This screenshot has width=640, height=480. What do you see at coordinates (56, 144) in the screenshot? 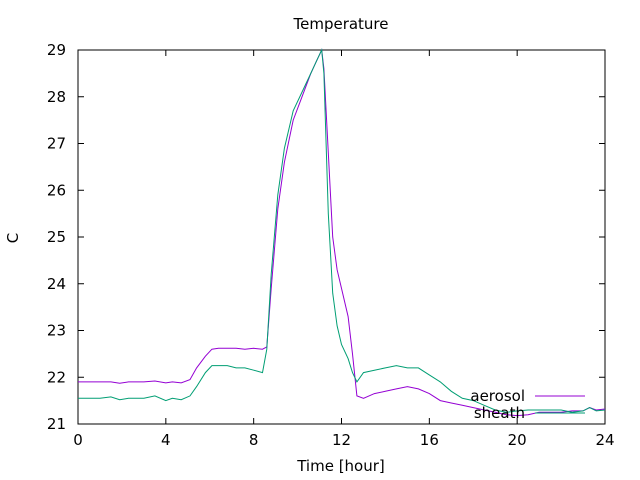
I see `y-tick-label: 27` at bounding box center [56, 144].